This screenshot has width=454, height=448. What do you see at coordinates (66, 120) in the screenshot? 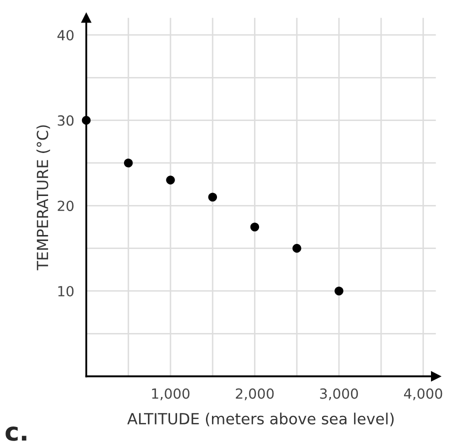
I see `y-tick-label: 30` at bounding box center [66, 120].